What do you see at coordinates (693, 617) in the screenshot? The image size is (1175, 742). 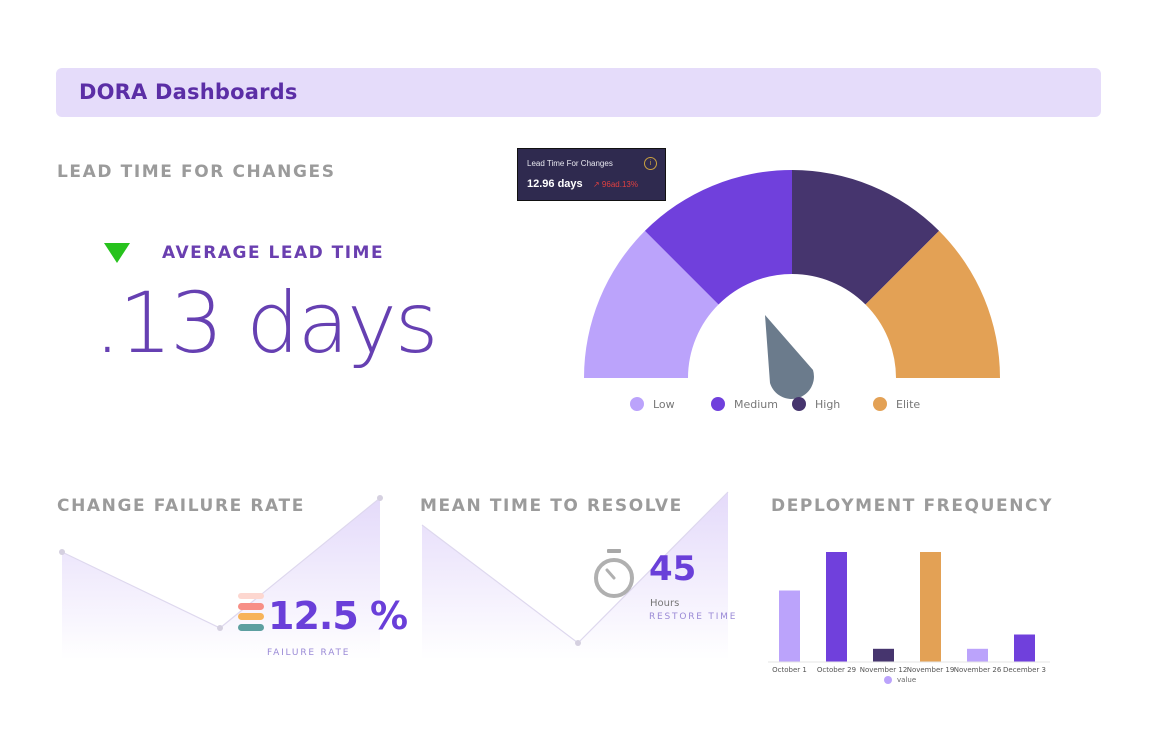 I see `restore-time-caption: RESTORE TIME` at bounding box center [693, 617].